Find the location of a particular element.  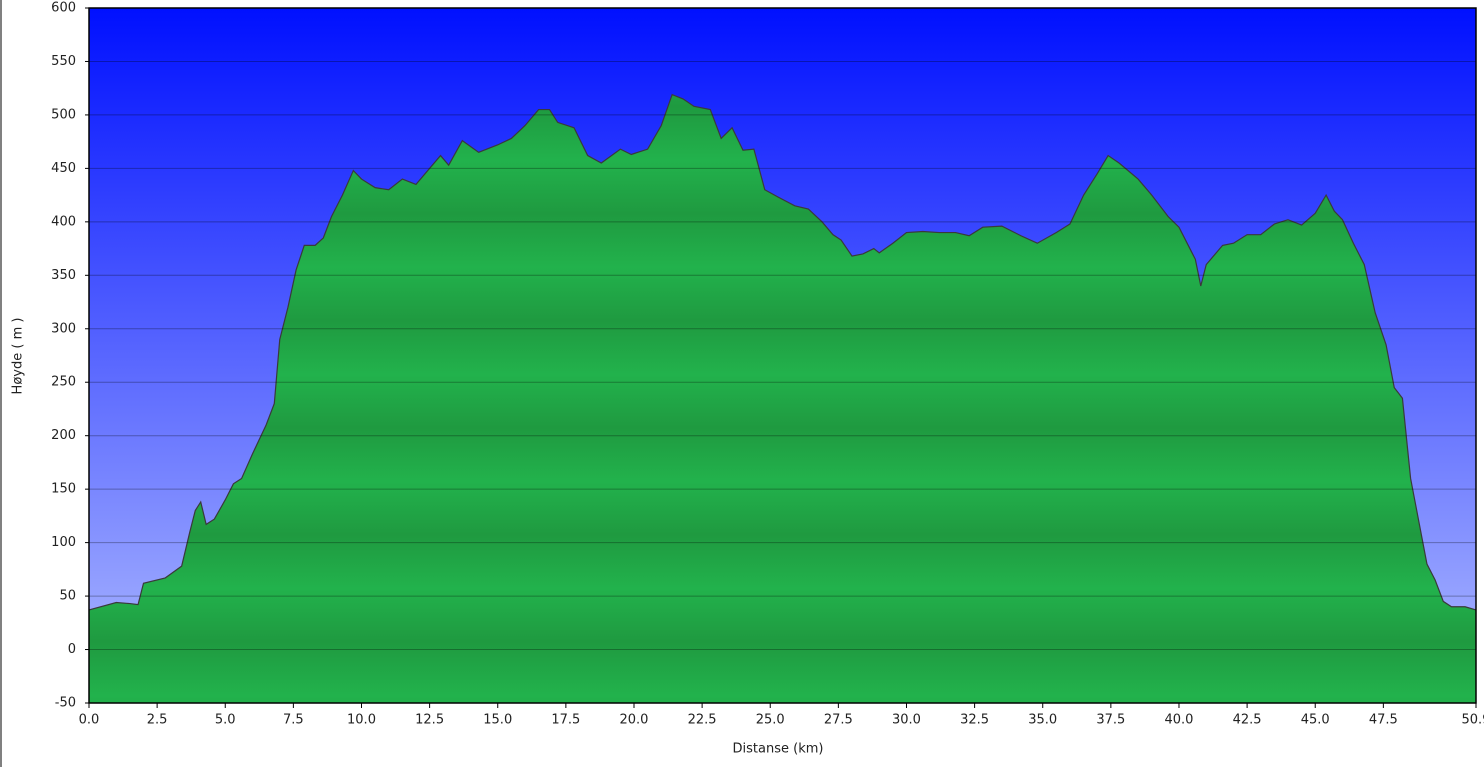

x-tick-label: 10.0 is located at coordinates (361, 720).